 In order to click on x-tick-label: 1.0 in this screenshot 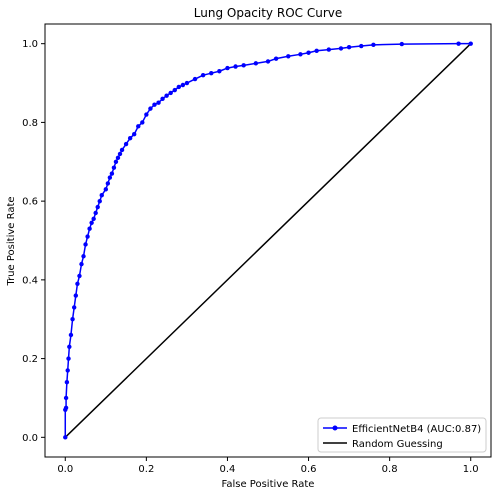, I will do `click(471, 469)`.